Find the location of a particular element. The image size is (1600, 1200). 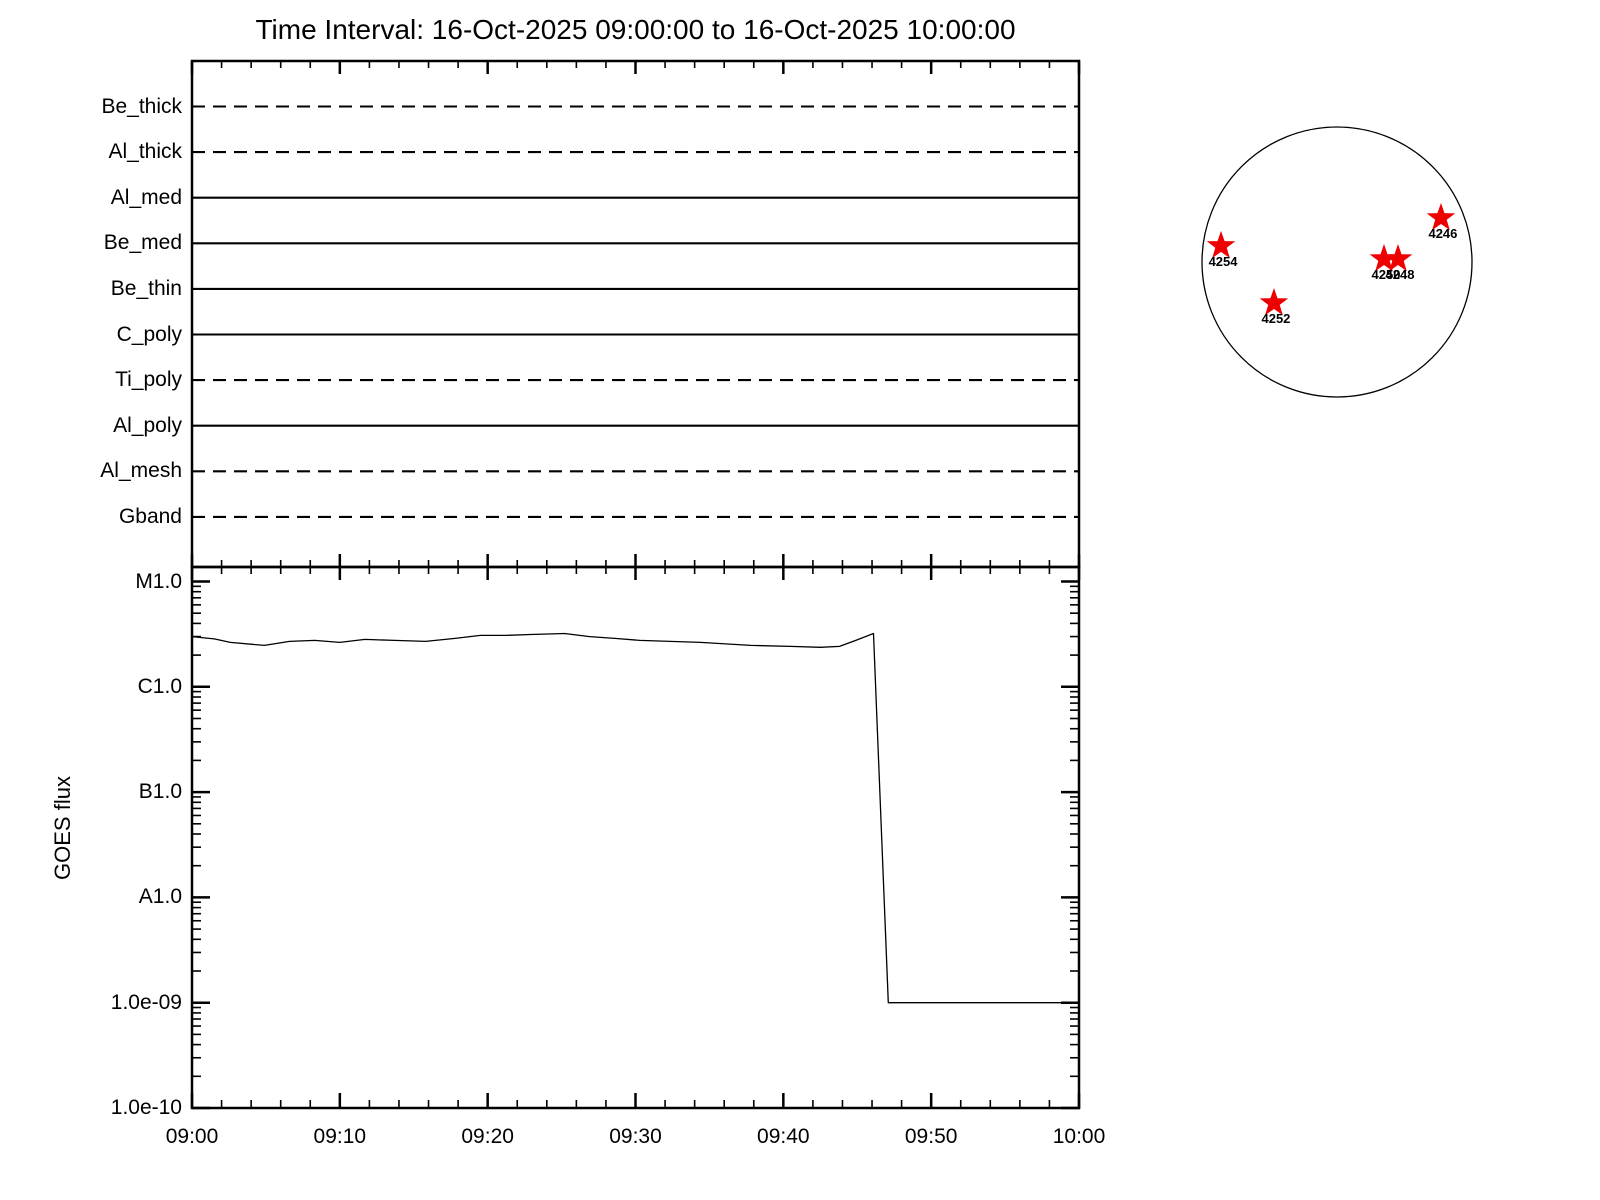

xtick-label-10:00: 10:00 is located at coordinates (1079, 1136).